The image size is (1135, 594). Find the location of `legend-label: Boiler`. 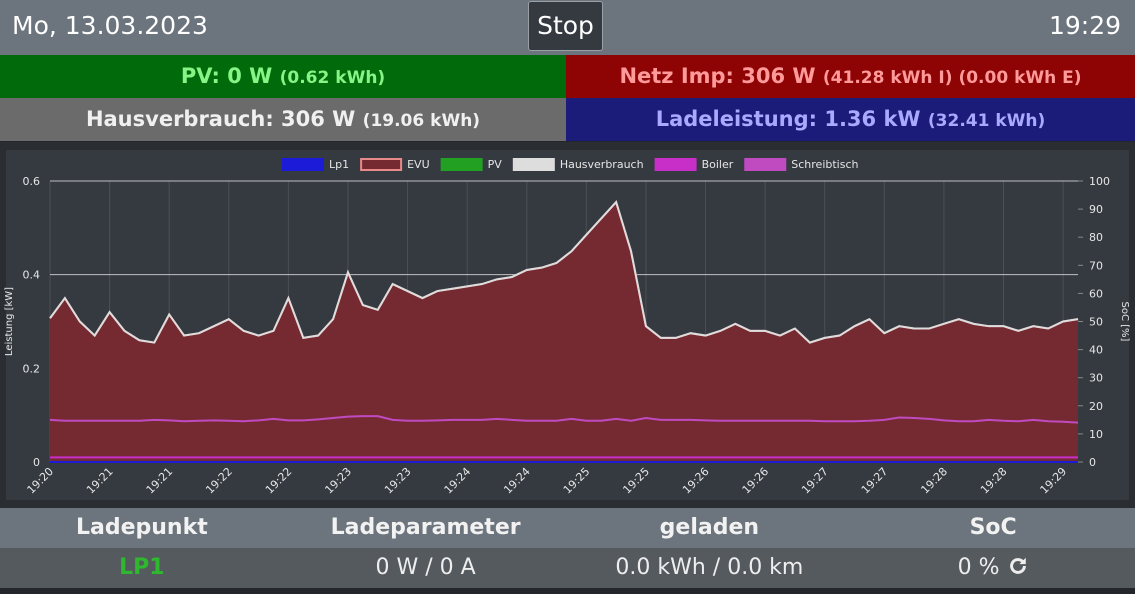

legend-label: Boiler is located at coordinates (718, 164).